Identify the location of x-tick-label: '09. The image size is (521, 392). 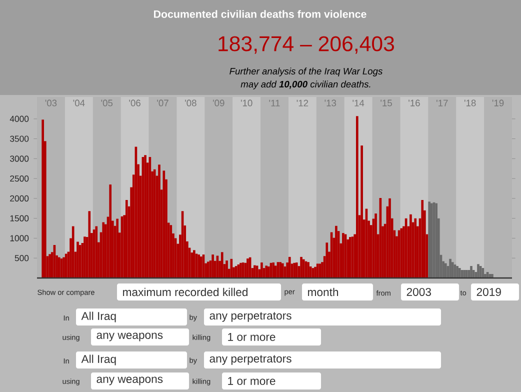
(218, 103).